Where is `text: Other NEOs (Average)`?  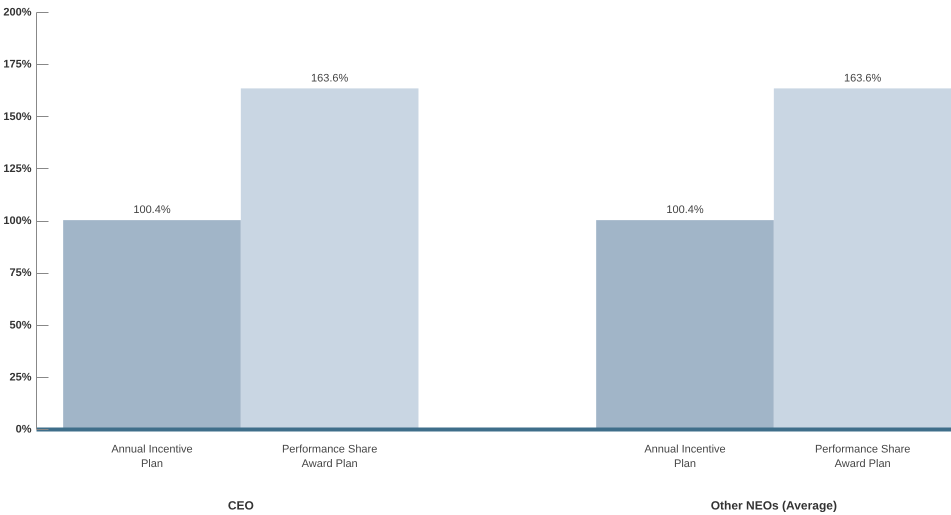 text: Other NEOs (Average) is located at coordinates (773, 505).